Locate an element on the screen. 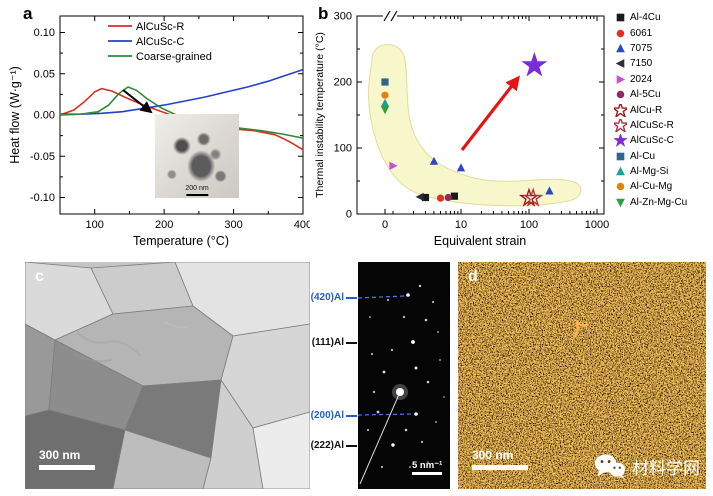 This screenshot has height=496, width=713. diffraction-background is located at coordinates (404, 375).